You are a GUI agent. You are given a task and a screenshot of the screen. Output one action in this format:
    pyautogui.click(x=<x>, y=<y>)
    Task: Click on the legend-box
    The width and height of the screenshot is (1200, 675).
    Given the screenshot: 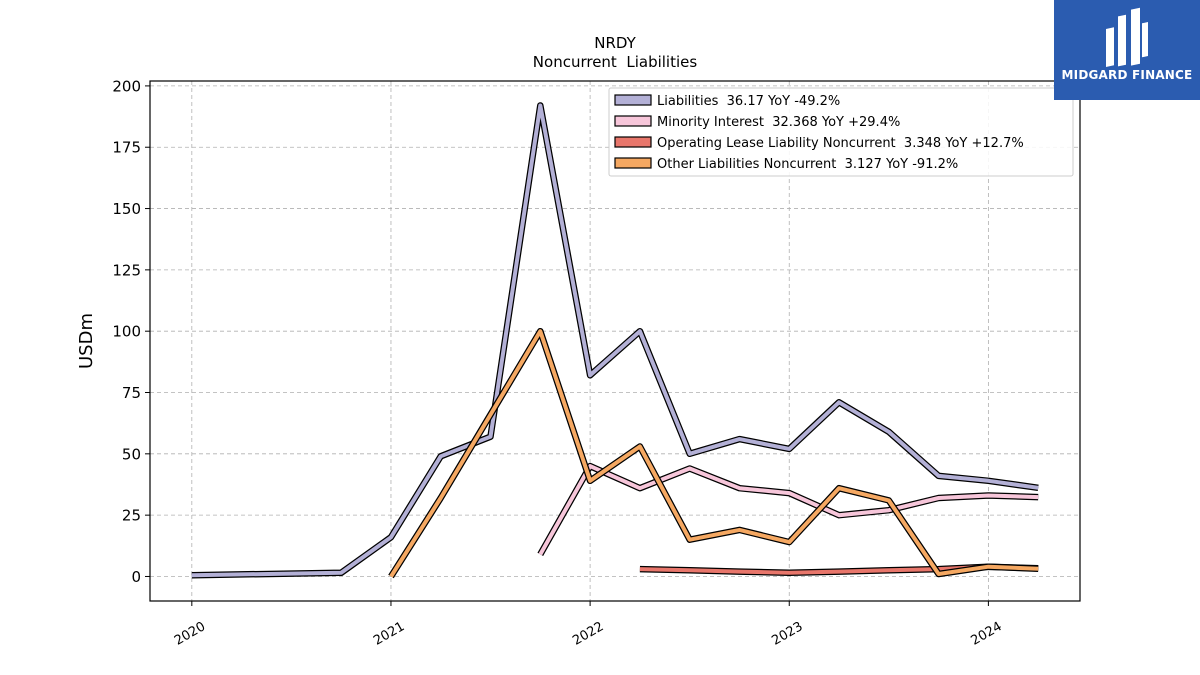 What is the action you would take?
    pyautogui.click(x=841, y=132)
    